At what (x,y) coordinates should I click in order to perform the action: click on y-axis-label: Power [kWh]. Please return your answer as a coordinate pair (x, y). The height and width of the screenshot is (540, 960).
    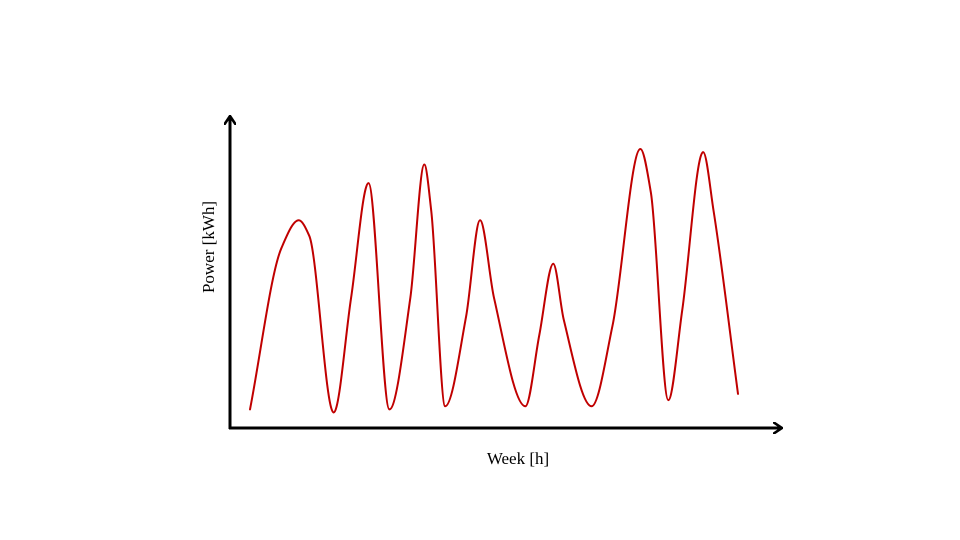
    Looking at the image, I should click on (208, 247).